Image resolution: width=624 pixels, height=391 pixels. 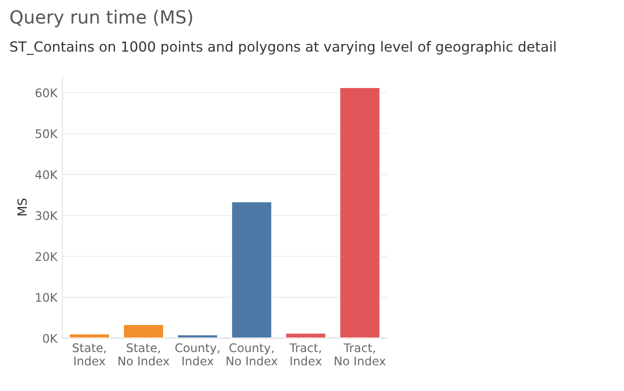 I want to click on y-tick-label: 0K, so click(x=50, y=338).